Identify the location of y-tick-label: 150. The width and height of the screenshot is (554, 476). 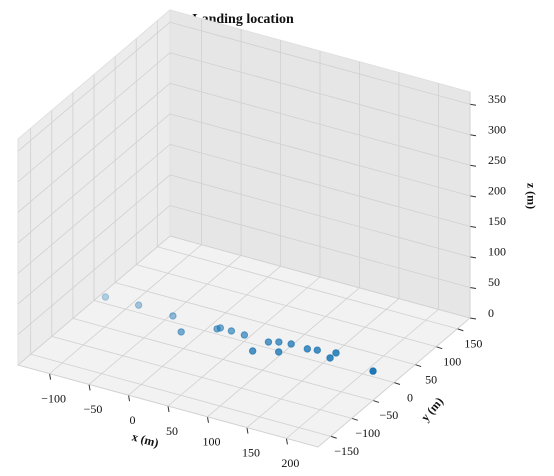
(473, 344).